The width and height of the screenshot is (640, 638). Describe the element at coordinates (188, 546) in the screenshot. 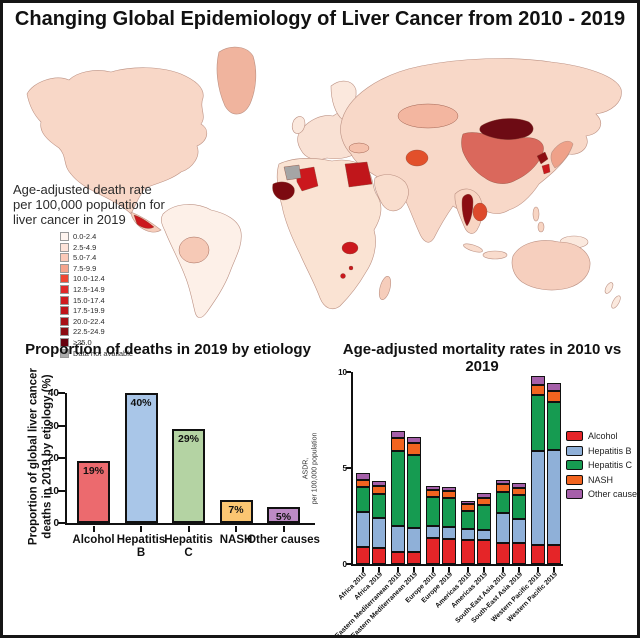

I see `etiology-category-label: Hepatitis C` at that location.